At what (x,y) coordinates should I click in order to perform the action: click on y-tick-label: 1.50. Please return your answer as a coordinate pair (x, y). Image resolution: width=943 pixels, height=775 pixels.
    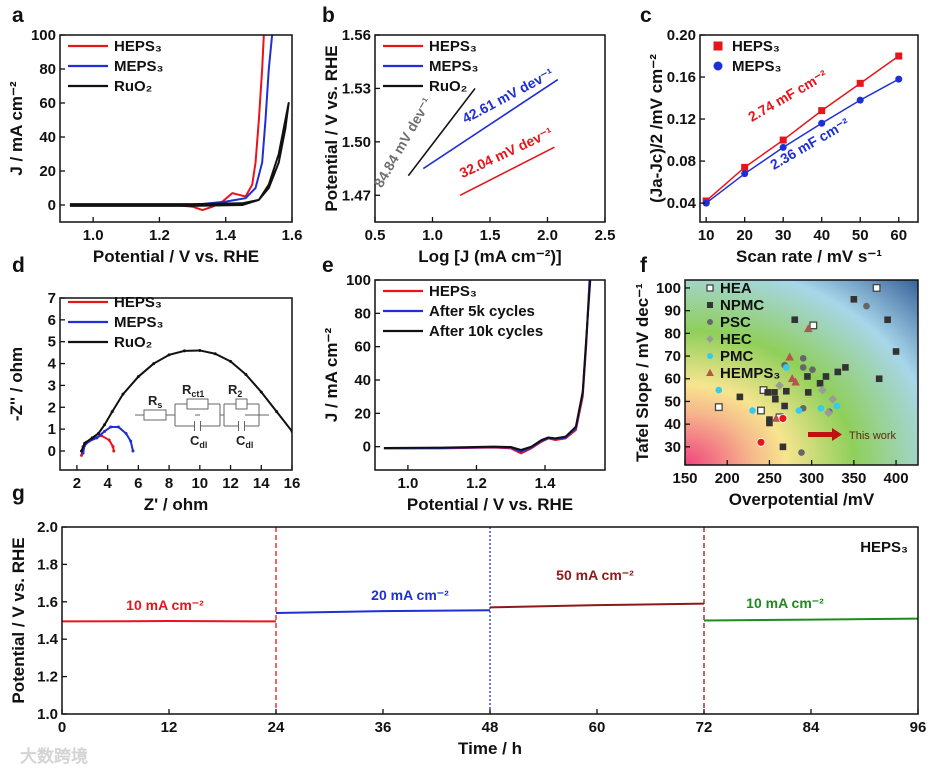
    Looking at the image, I should click on (356, 142).